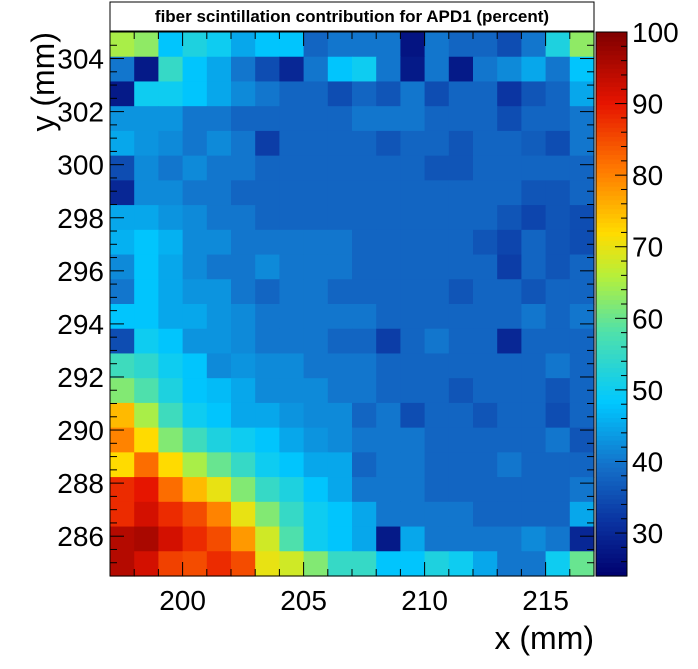 The image size is (698, 669). What do you see at coordinates (80, 377) in the screenshot?
I see `y-tick-label: 292` at bounding box center [80, 377].